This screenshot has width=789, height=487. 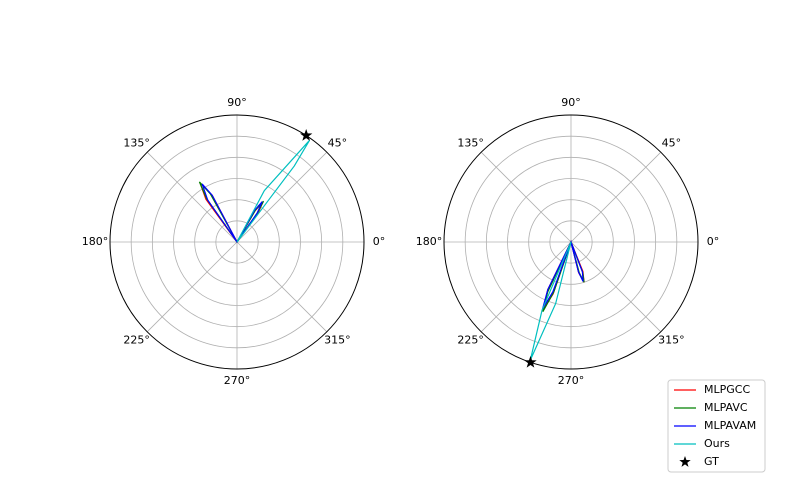 What do you see at coordinates (730, 425) in the screenshot?
I see `legend-label: MLPAVAM` at bounding box center [730, 425].